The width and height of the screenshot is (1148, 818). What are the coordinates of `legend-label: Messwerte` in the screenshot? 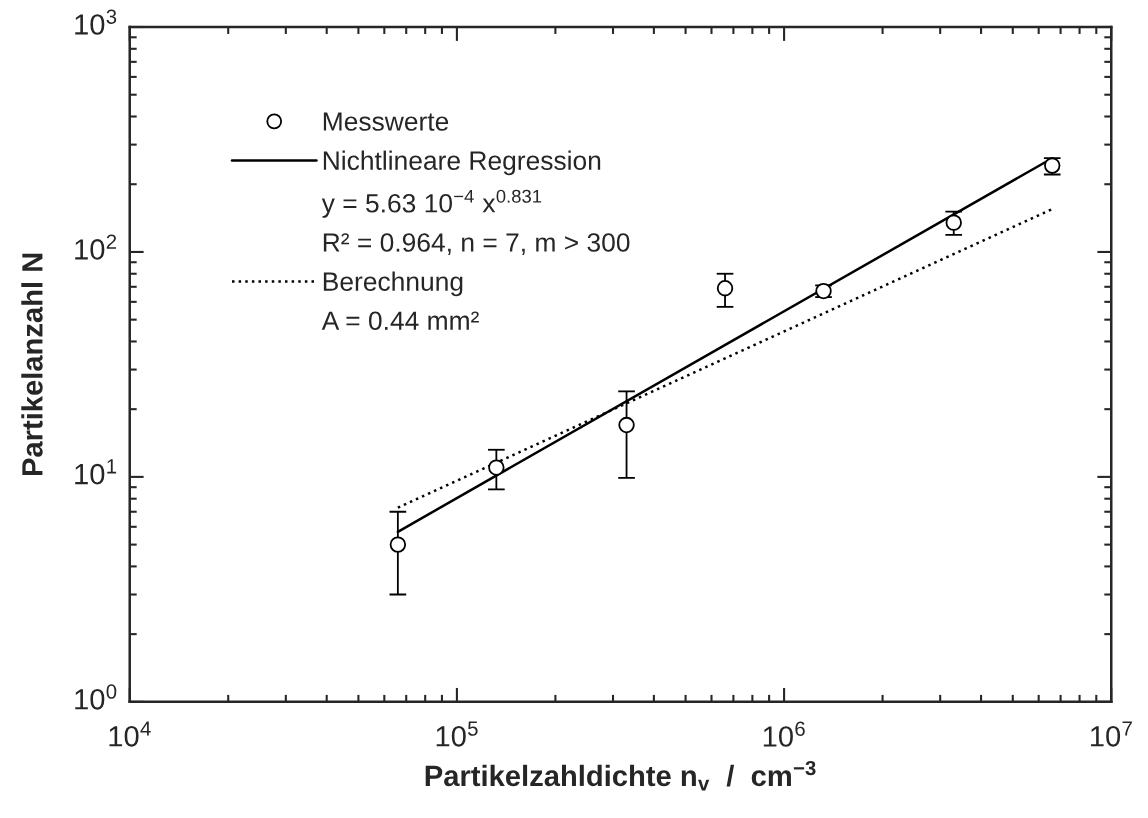 It's located at (386, 121).